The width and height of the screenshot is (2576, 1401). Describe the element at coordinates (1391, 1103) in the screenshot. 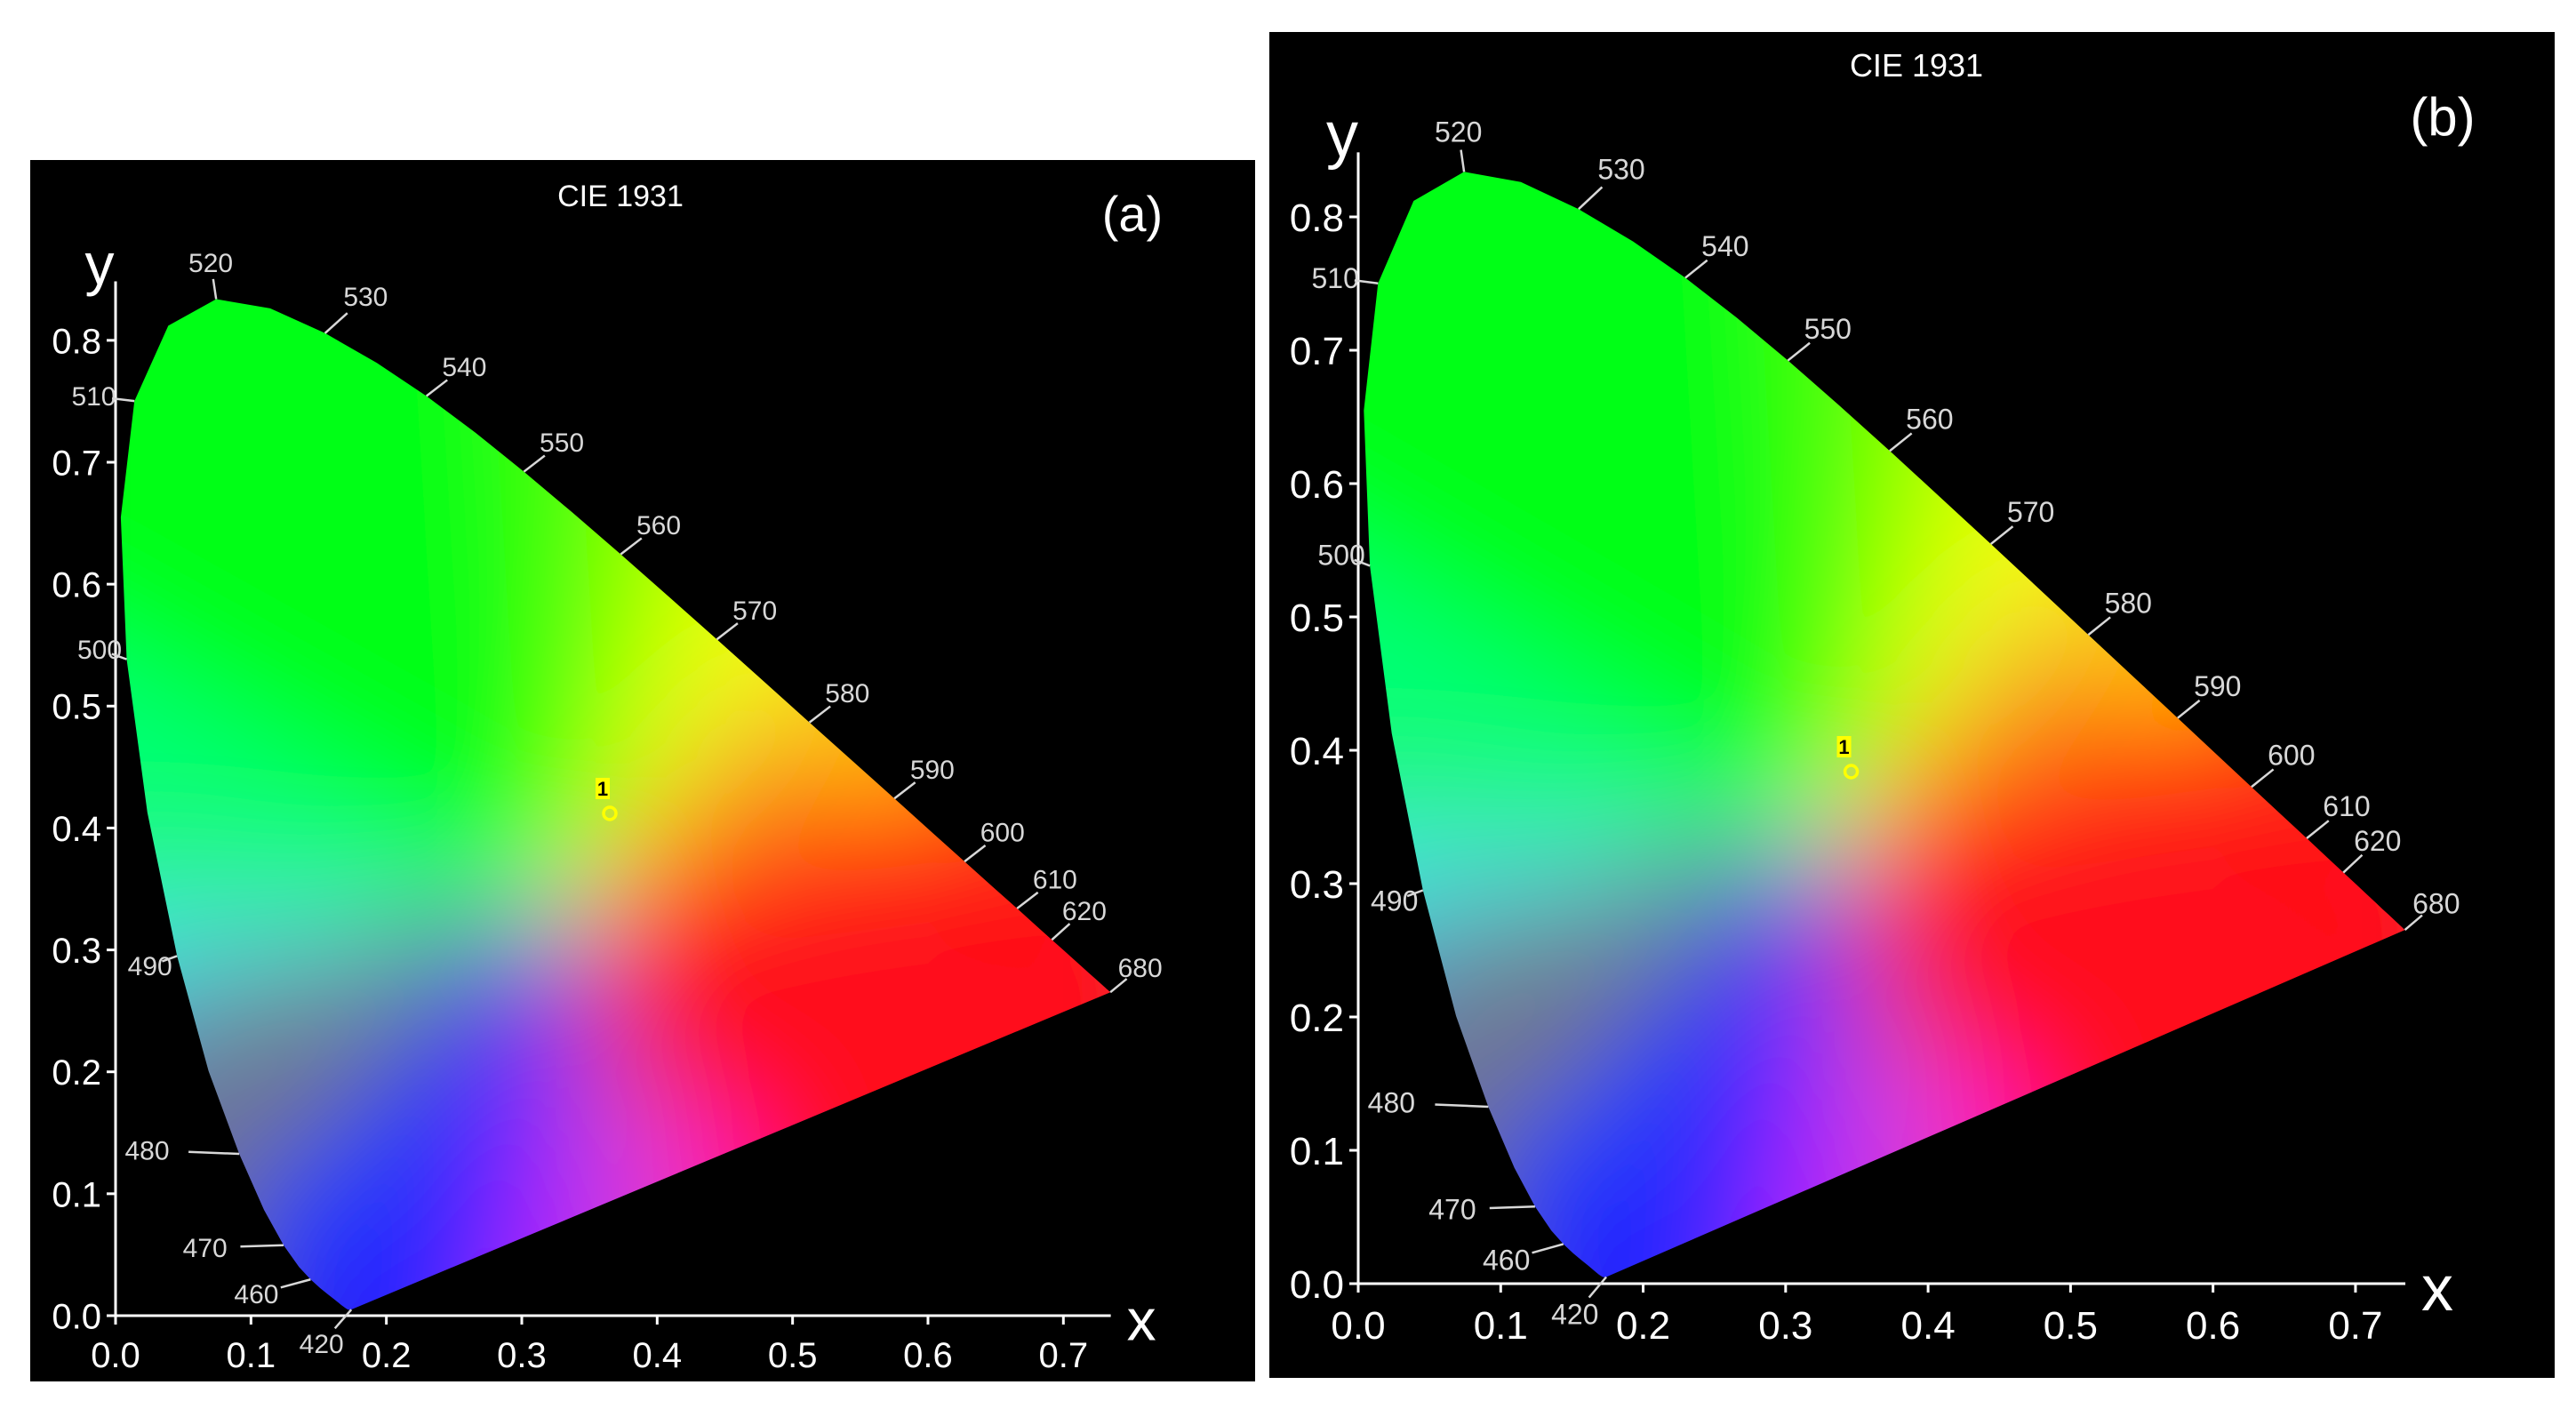

I see `wavelength-label: 480` at that location.